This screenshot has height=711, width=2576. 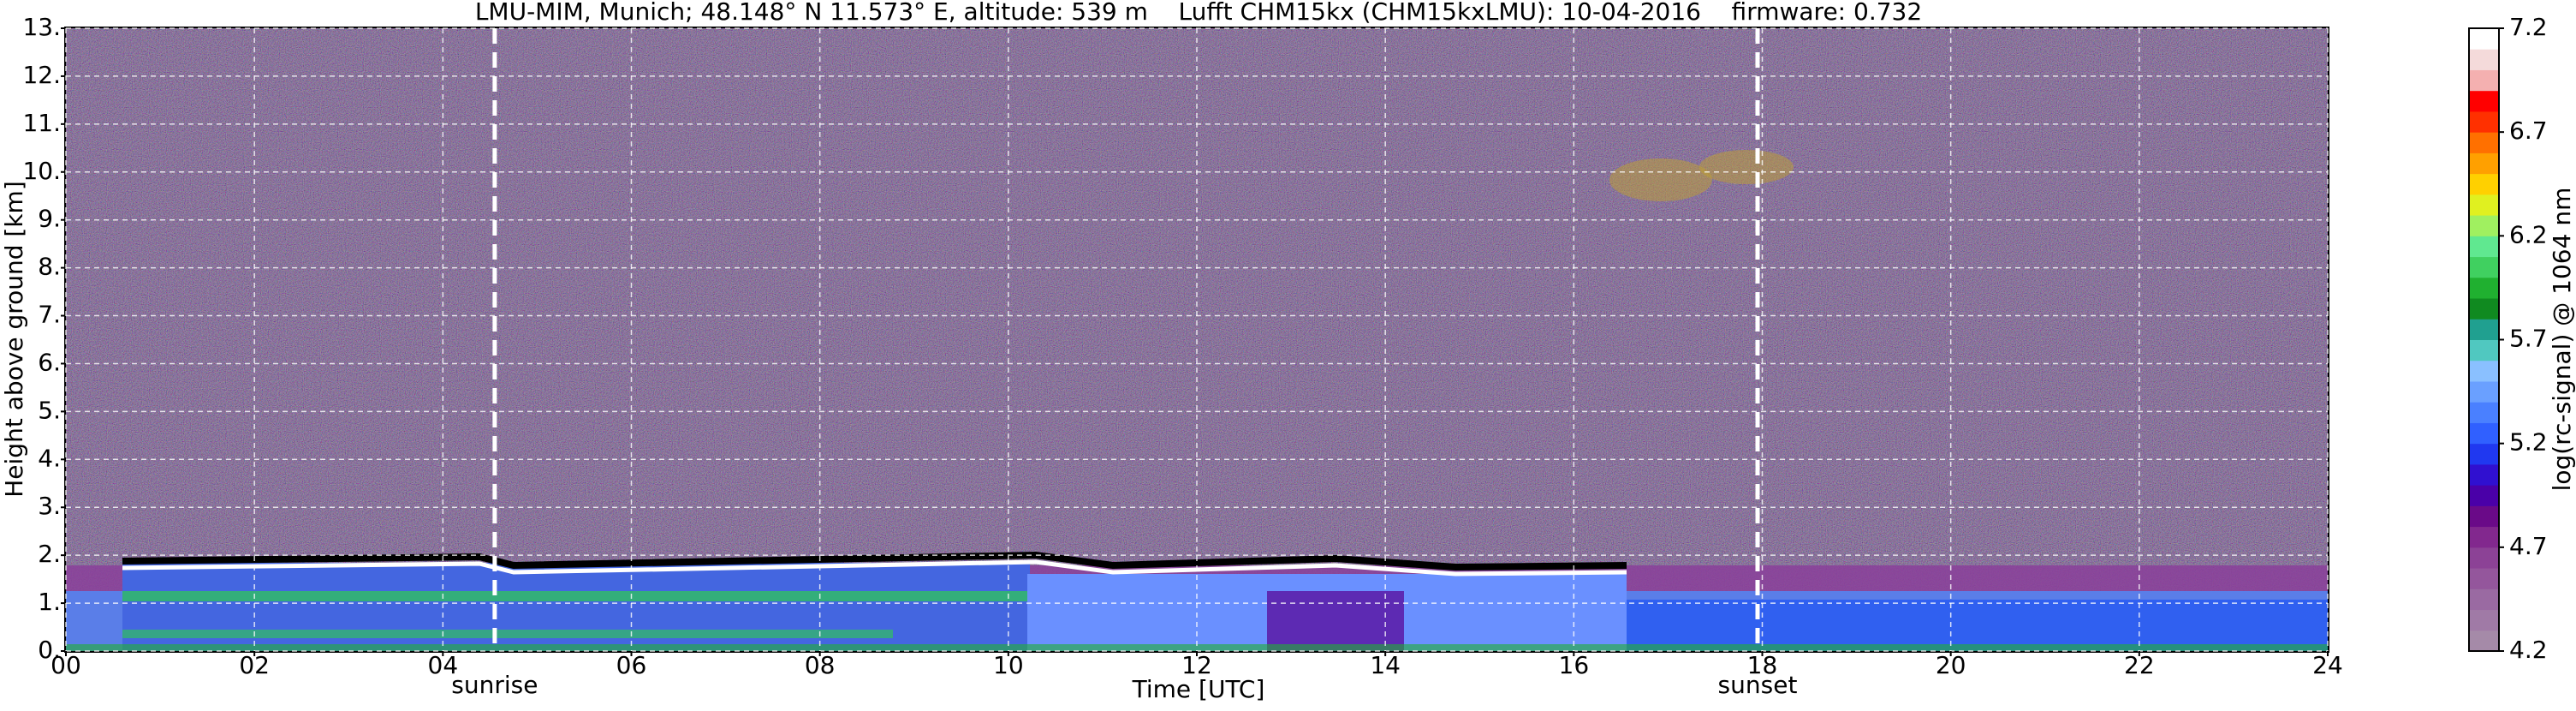 What do you see at coordinates (66, 665) in the screenshot?
I see `x-tick-label: 00` at bounding box center [66, 665].